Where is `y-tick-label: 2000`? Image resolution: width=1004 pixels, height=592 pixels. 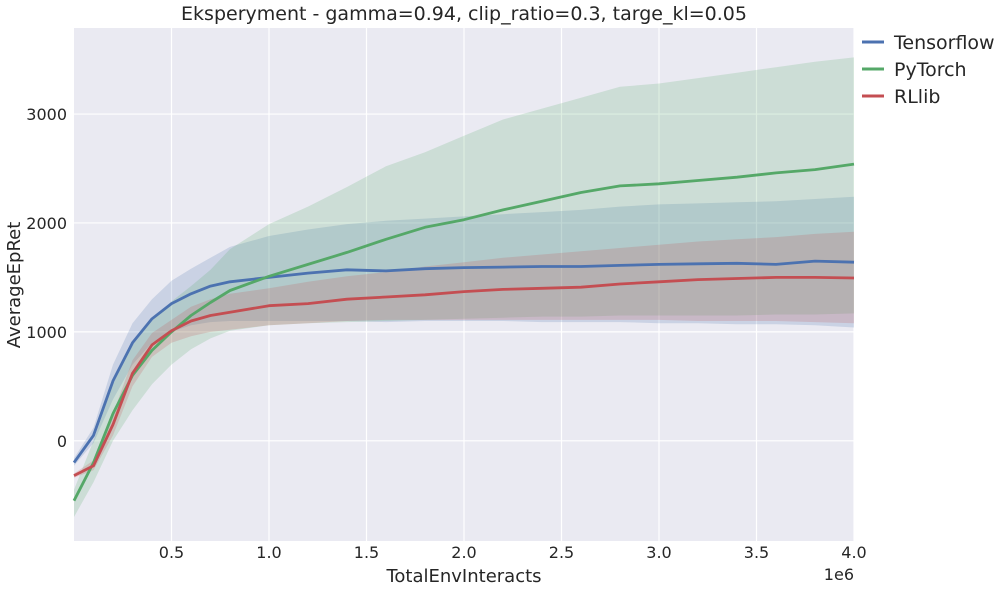 y-tick-label: 2000 is located at coordinates (46, 223).